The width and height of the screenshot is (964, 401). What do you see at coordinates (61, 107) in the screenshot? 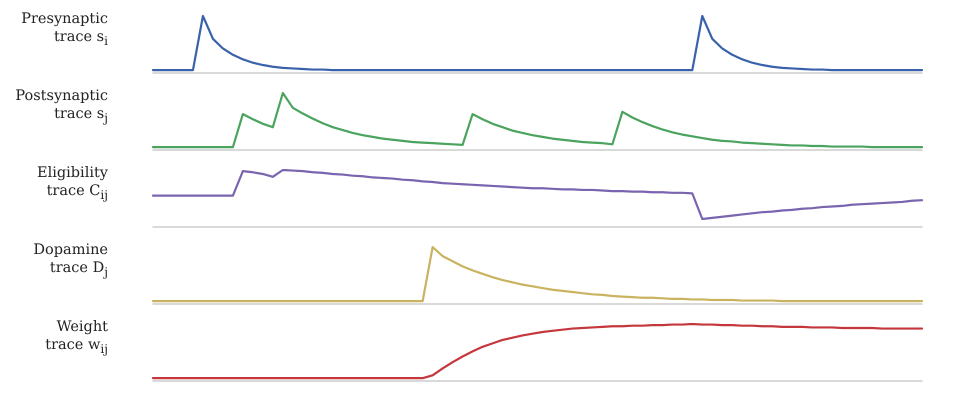
I see `y-axis-title: Postsynaptic trace s$_{j}$` at bounding box center [61, 107].